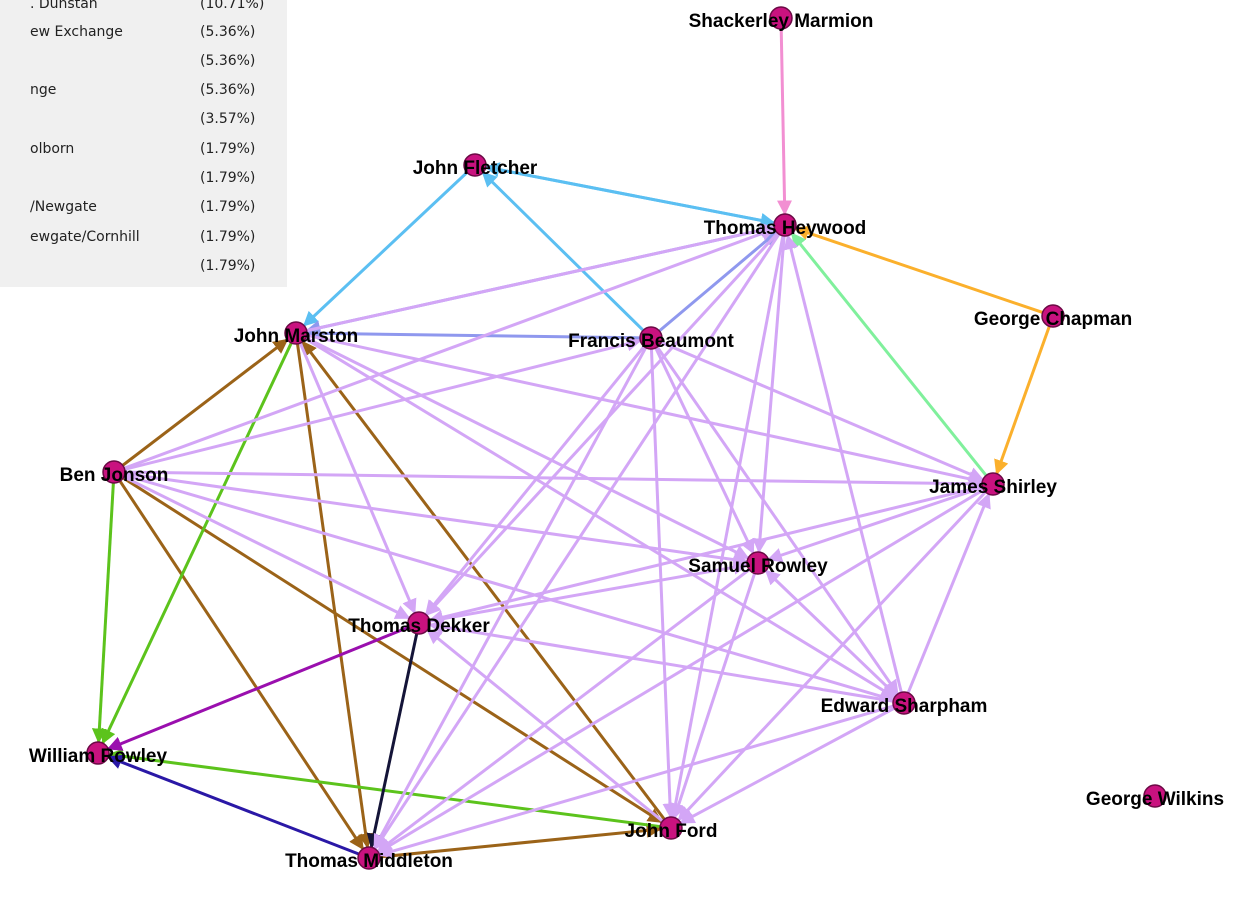 The height and width of the screenshot is (903, 1259). I want to click on node-label: Ben Jonson, so click(114, 475).